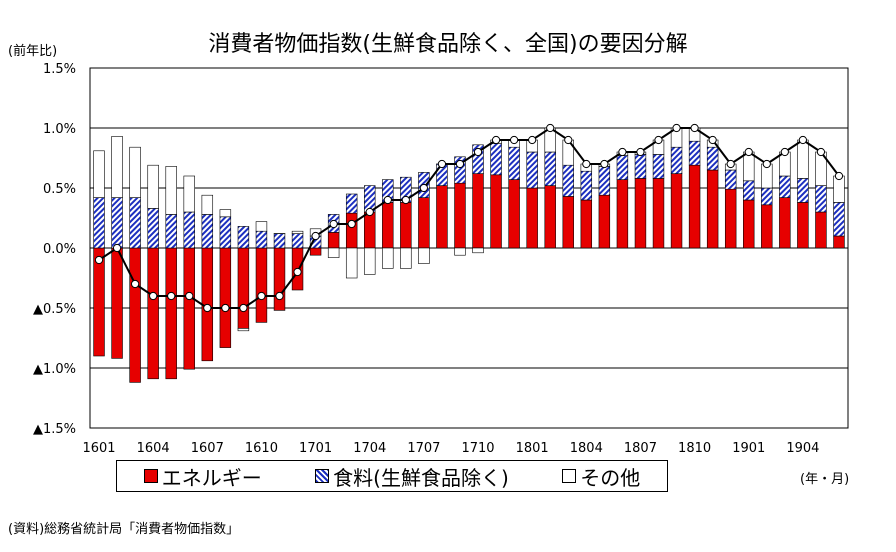  What do you see at coordinates (369, 448) in the screenshot?
I see `x-tick-label: 1704` at bounding box center [369, 448].